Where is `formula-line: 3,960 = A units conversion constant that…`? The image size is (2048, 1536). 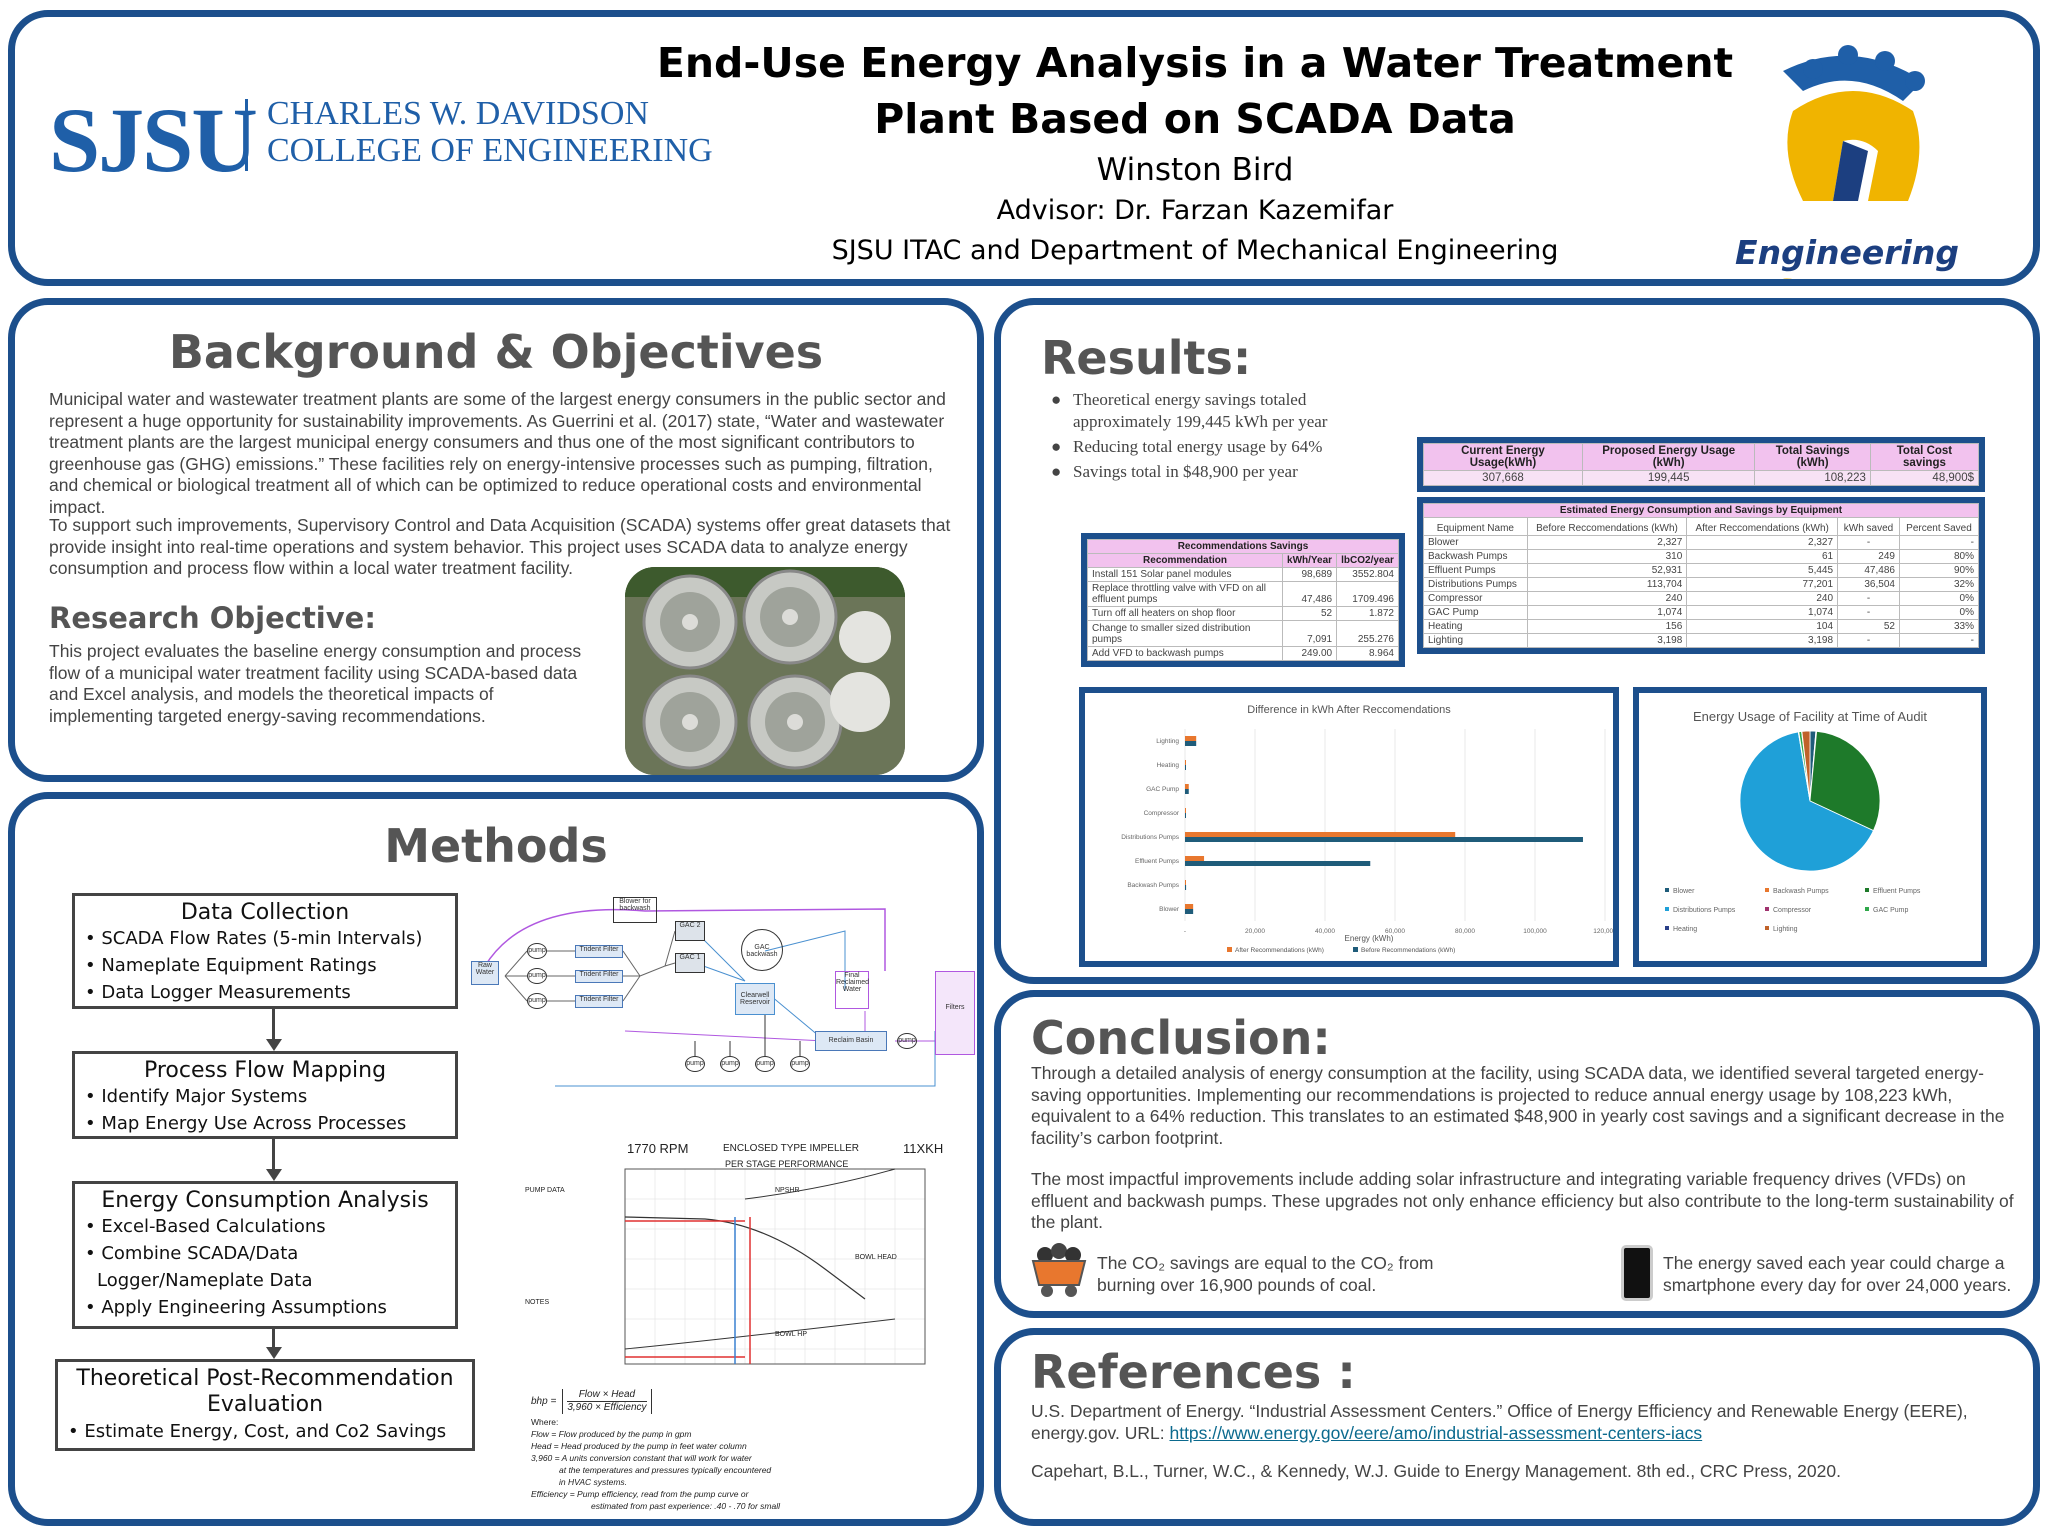
formula-line: 3,960 = A units conversion constant that… is located at coordinates (641, 1458).